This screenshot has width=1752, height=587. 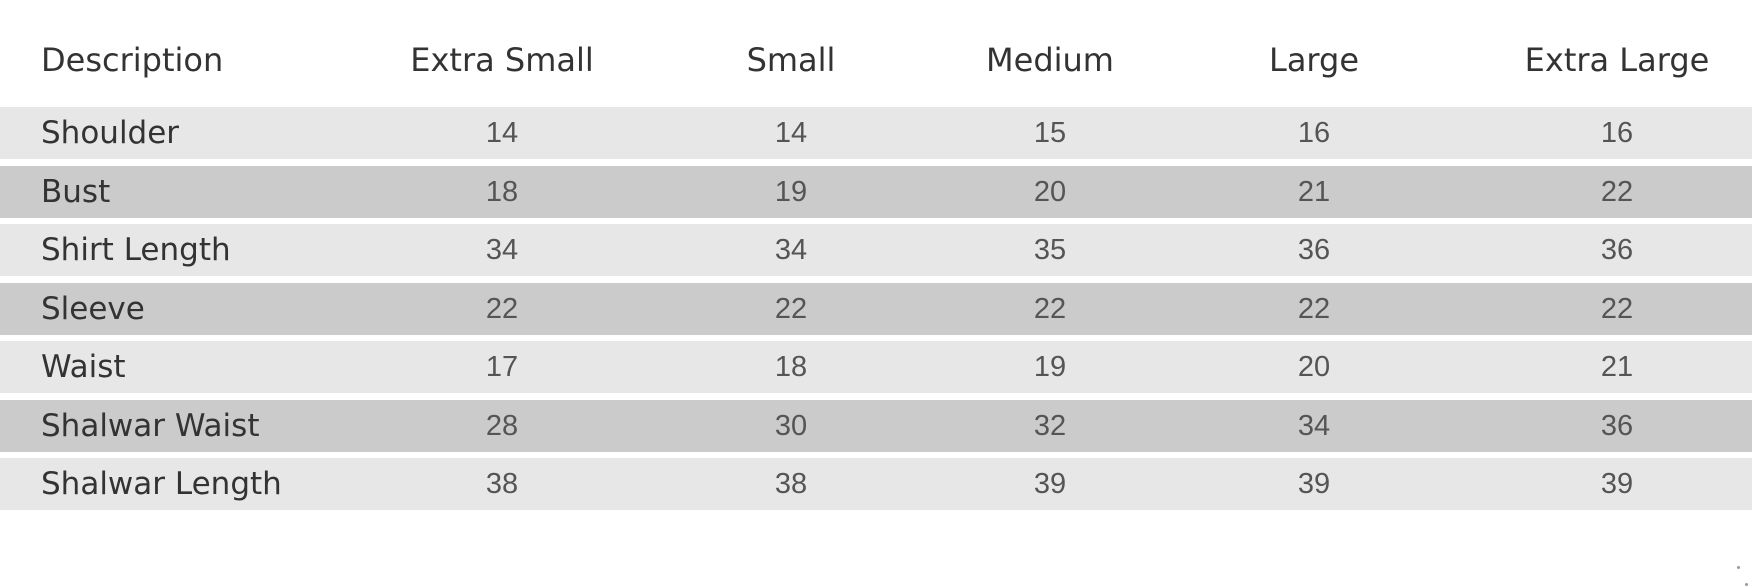 I want to click on size-value: 35, so click(x=1050, y=250).